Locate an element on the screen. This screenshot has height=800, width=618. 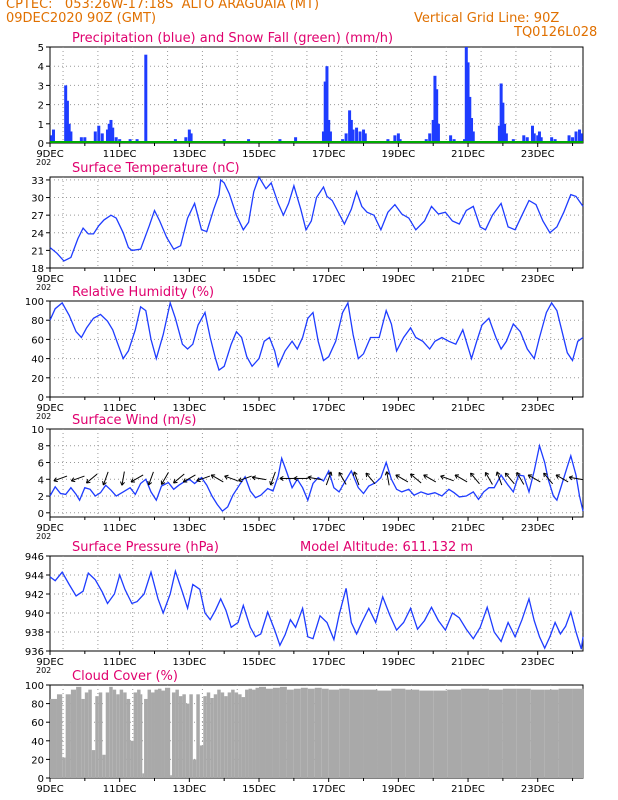
x-tick-label: 15DEC is located at coordinates (259, 408).